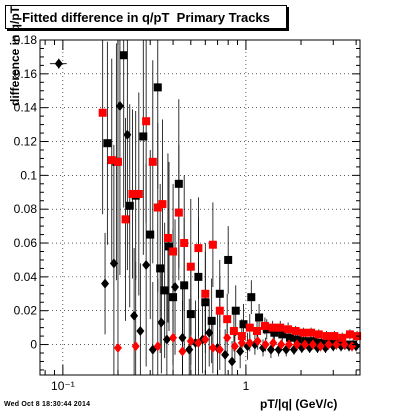 This screenshot has width=400, height=414. I want to click on y-tick-label: 0.02, so click(26, 311).